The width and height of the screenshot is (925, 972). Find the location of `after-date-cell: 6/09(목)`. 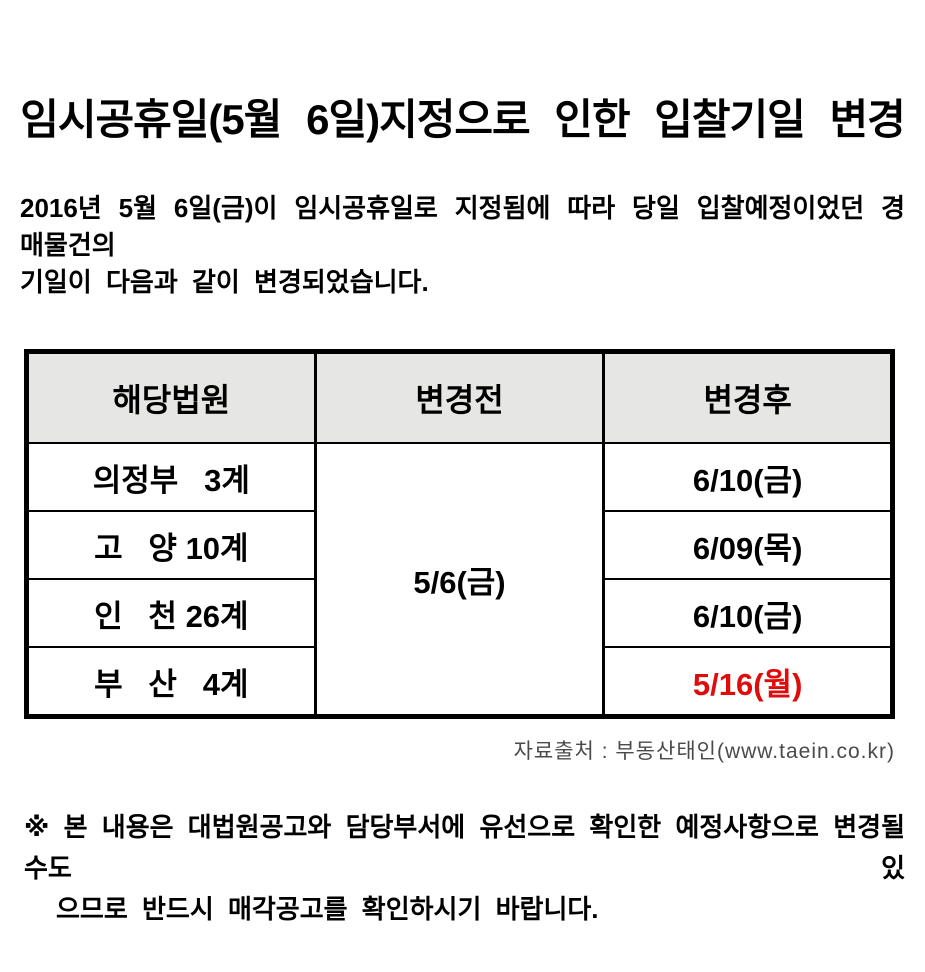

after-date-cell: 6/09(목) is located at coordinates (748, 545).